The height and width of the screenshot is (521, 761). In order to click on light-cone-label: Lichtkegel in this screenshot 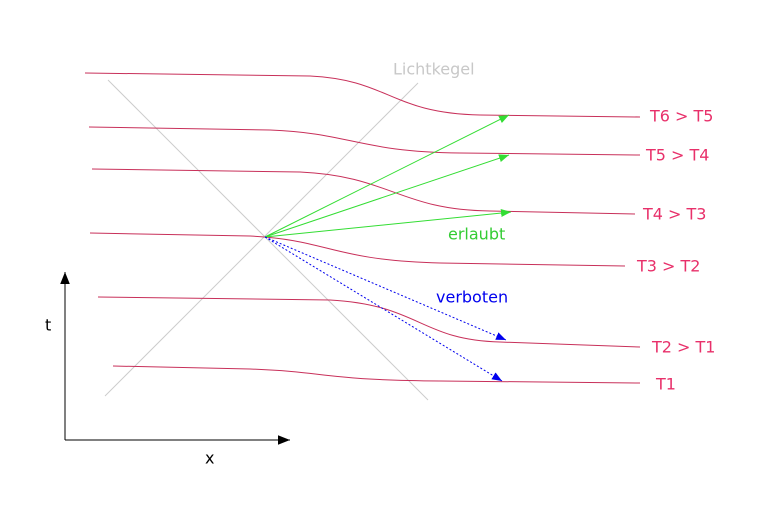, I will do `click(434, 69)`.